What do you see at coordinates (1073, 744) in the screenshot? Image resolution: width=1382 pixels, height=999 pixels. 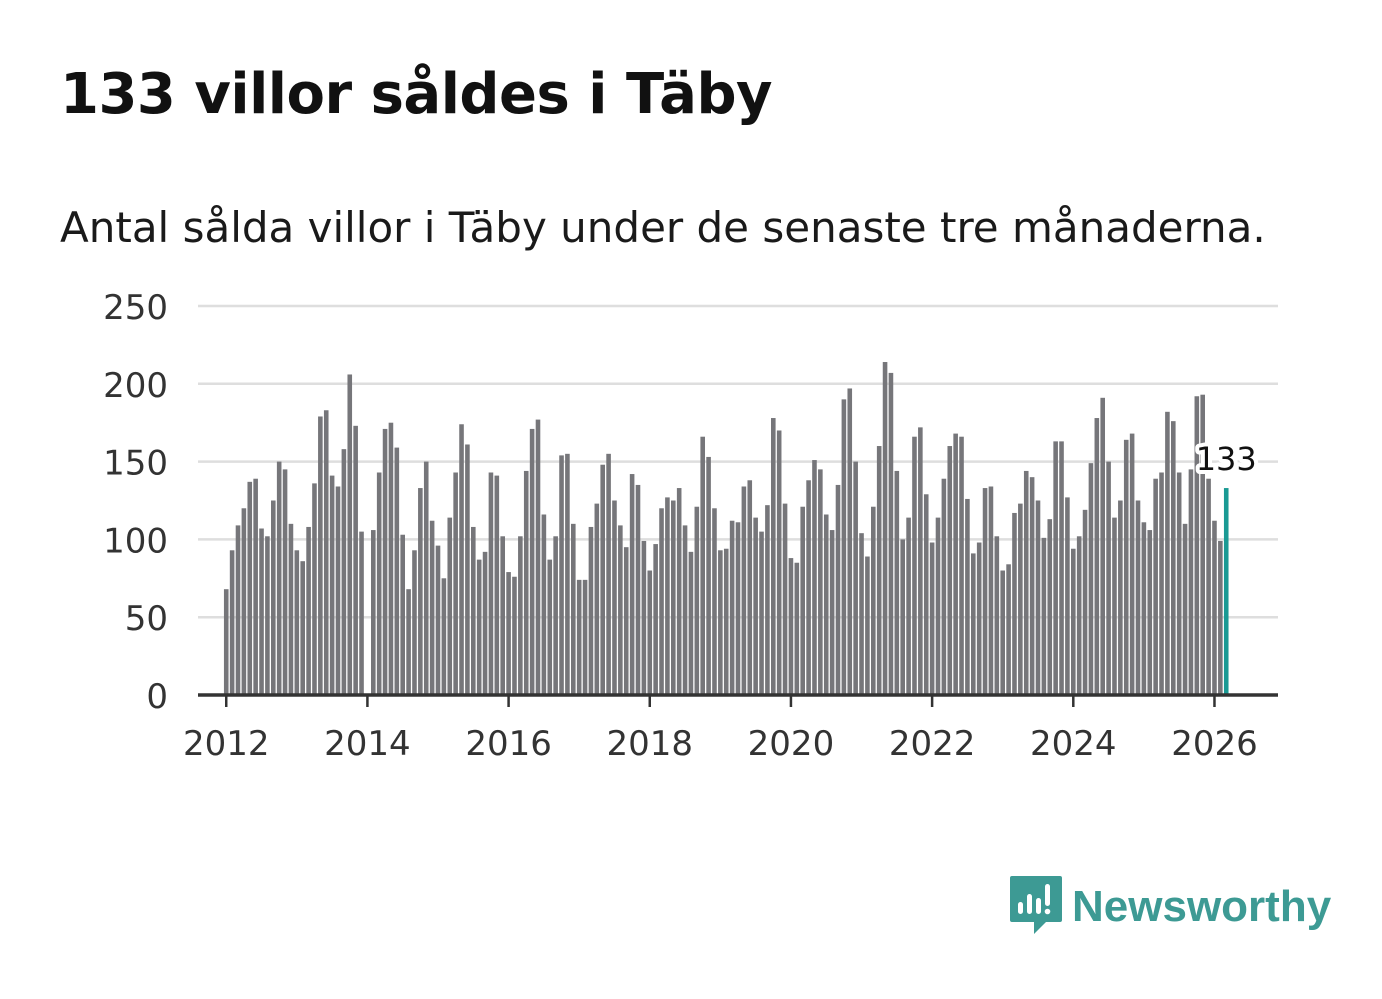 I see `x-tick-label: 2024` at bounding box center [1073, 744].